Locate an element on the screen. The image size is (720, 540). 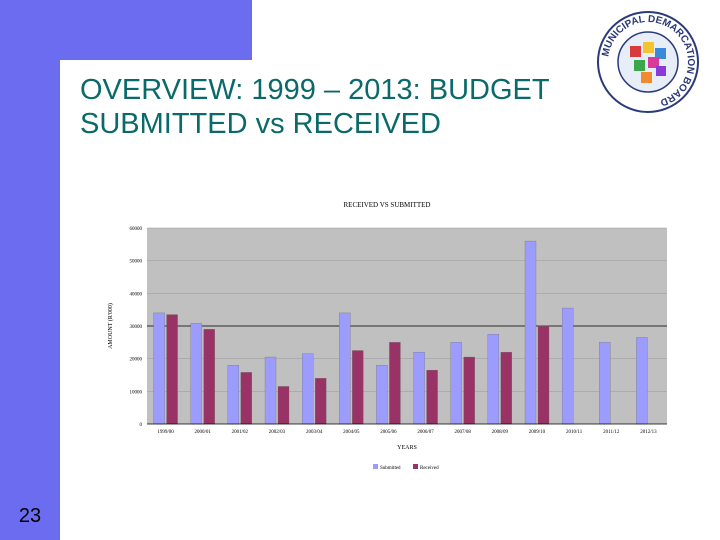
y-tick-label: 20000 is located at coordinates (136, 360).